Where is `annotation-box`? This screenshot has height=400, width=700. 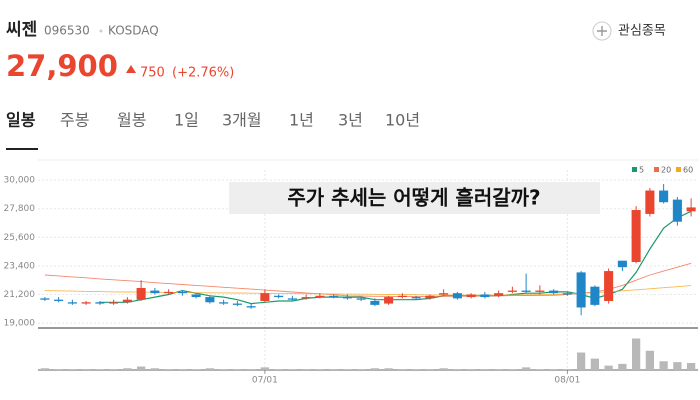 annotation-box is located at coordinates (414, 198).